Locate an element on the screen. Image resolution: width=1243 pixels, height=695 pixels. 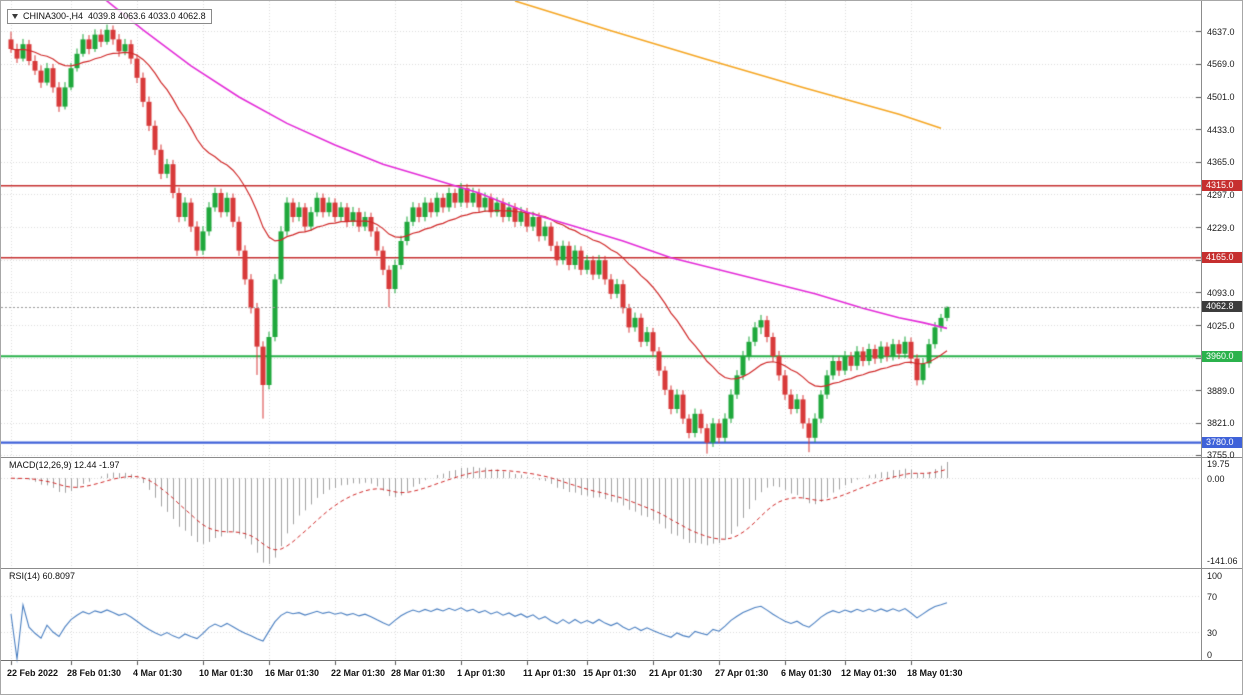
time-axis-separator is located at coordinates (621, 660).